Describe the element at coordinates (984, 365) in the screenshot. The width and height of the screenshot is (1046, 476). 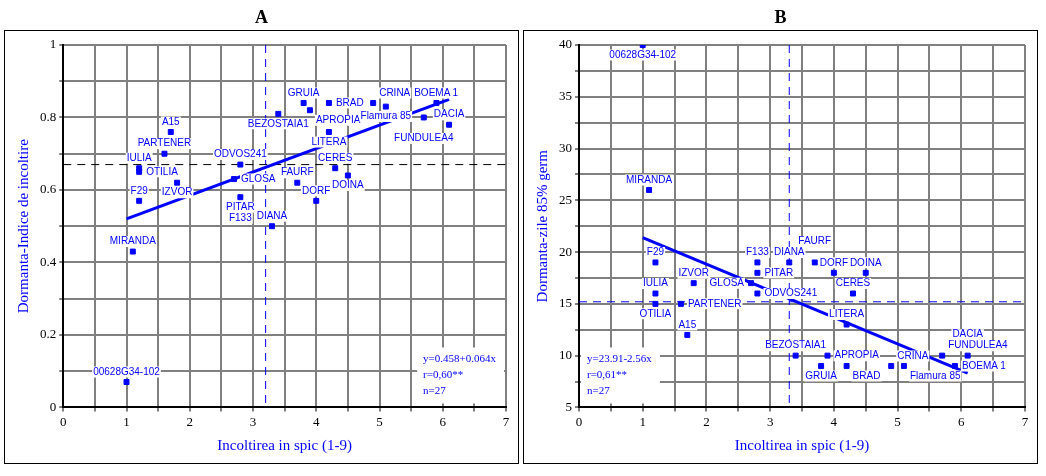
I see `annotation: BOEMA 1` at that location.